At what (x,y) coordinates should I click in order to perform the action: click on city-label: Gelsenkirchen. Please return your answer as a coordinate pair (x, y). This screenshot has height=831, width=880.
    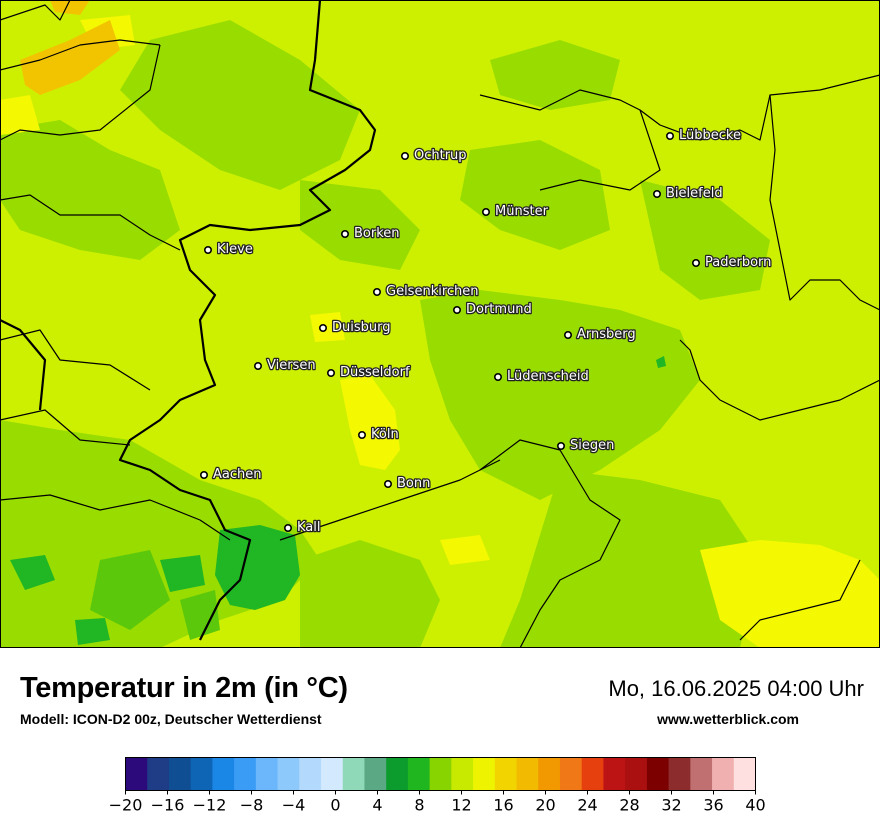
    Looking at the image, I should click on (432, 291).